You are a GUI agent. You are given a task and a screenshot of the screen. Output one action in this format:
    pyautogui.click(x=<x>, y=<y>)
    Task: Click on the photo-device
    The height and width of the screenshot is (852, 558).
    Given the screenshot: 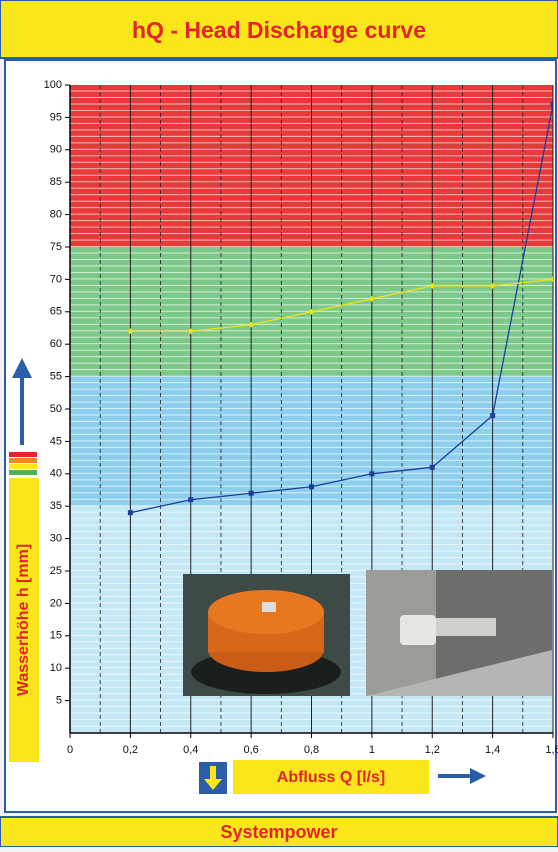 What is the action you would take?
    pyautogui.click(x=266, y=635)
    